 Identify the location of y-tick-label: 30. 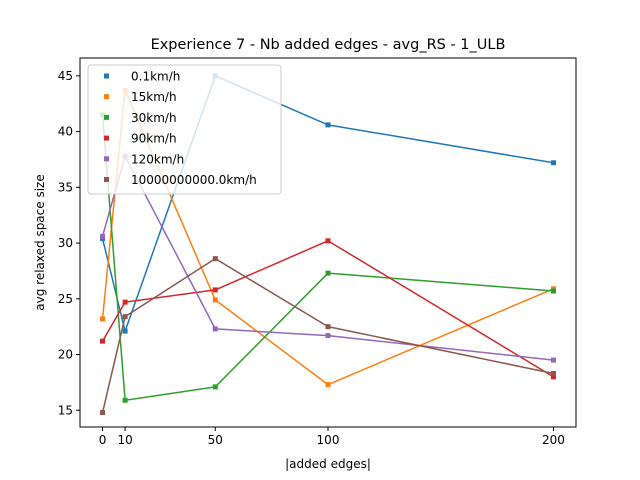
(65, 243).